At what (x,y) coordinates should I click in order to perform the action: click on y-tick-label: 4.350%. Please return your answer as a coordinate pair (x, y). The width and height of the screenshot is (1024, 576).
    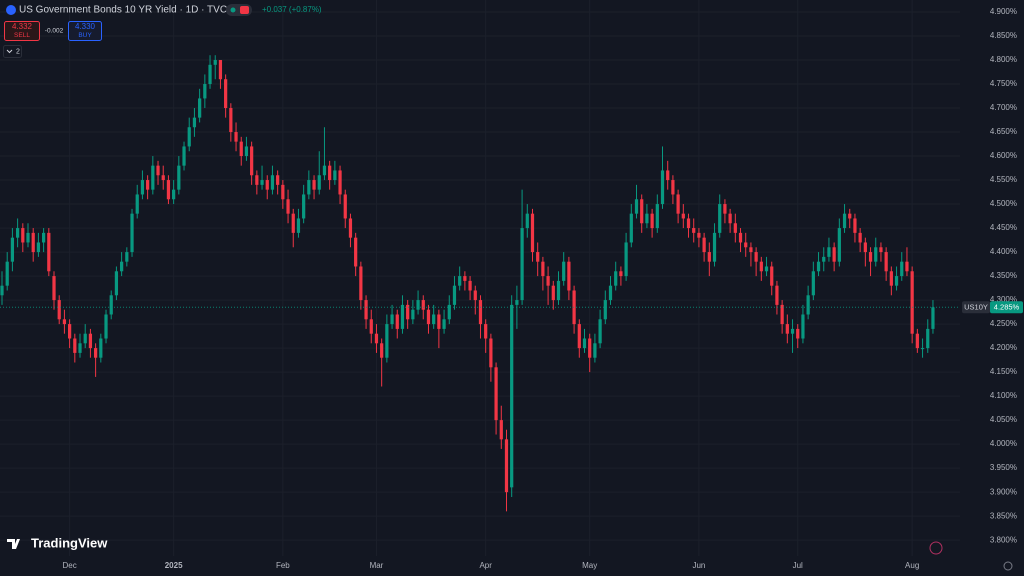
    Looking at the image, I should click on (1003, 275).